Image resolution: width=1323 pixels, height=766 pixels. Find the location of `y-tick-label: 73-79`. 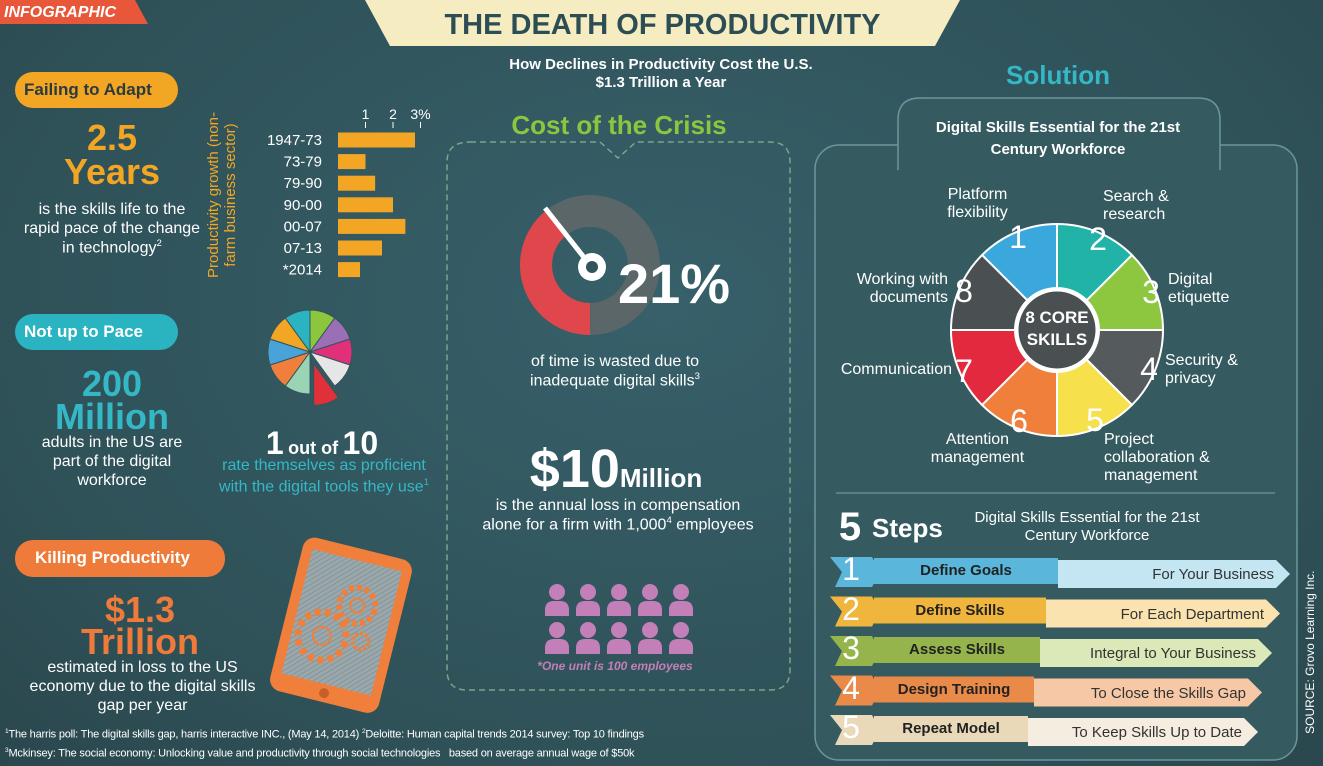

y-tick-label: 73-79 is located at coordinates (303, 162).